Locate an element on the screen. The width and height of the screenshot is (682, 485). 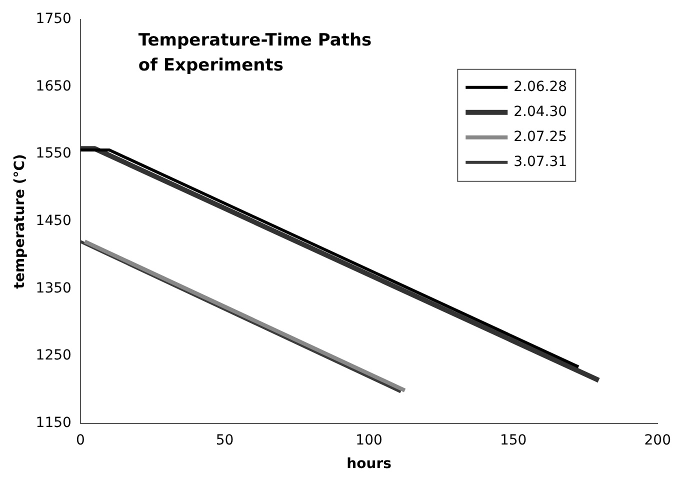
legend-label: 2.07.25 is located at coordinates (541, 137).